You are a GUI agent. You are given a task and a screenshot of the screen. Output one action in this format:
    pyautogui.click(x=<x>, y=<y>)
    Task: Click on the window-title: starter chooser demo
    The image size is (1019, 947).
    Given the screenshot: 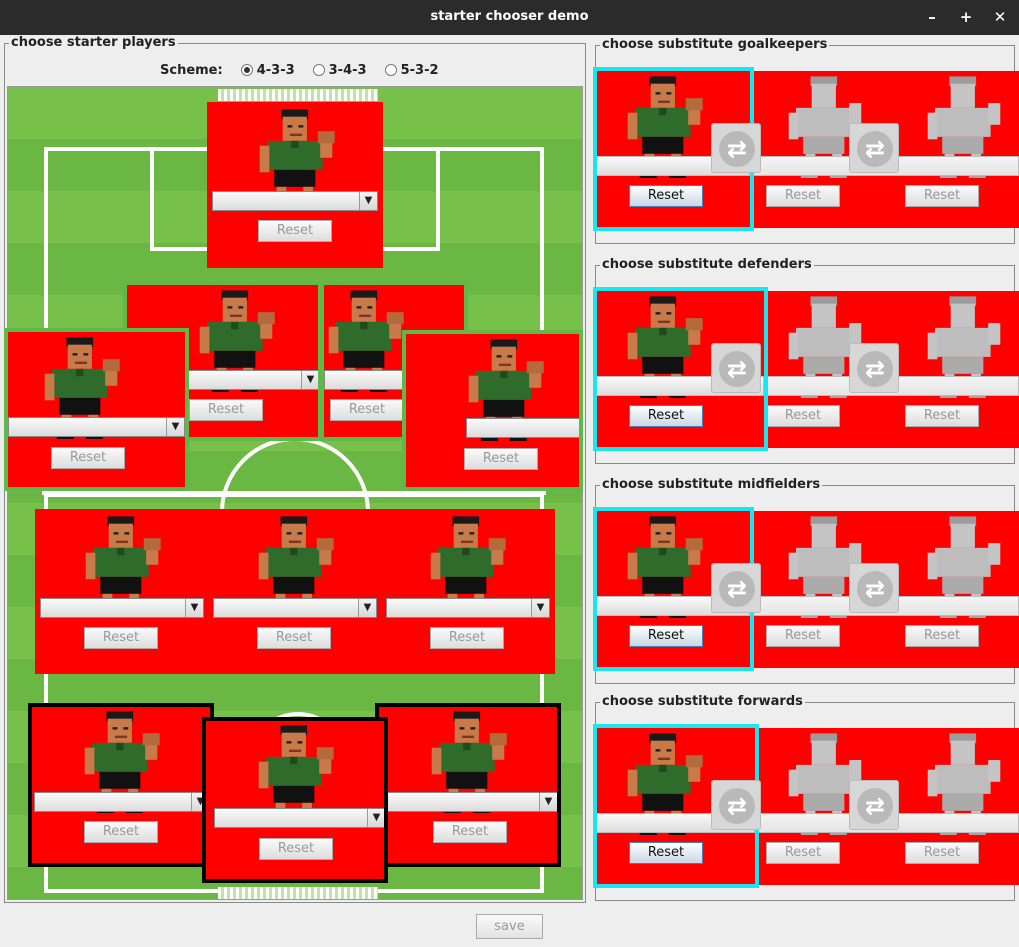 What is the action you would take?
    pyautogui.click(x=509, y=16)
    